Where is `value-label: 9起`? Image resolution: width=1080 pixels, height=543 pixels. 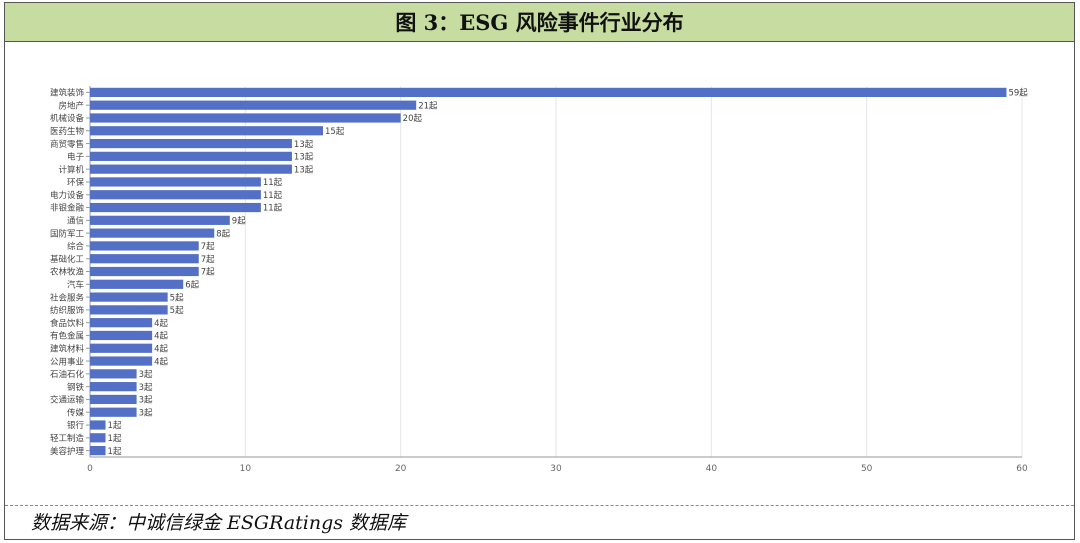 value-label: 9起 is located at coordinates (239, 222).